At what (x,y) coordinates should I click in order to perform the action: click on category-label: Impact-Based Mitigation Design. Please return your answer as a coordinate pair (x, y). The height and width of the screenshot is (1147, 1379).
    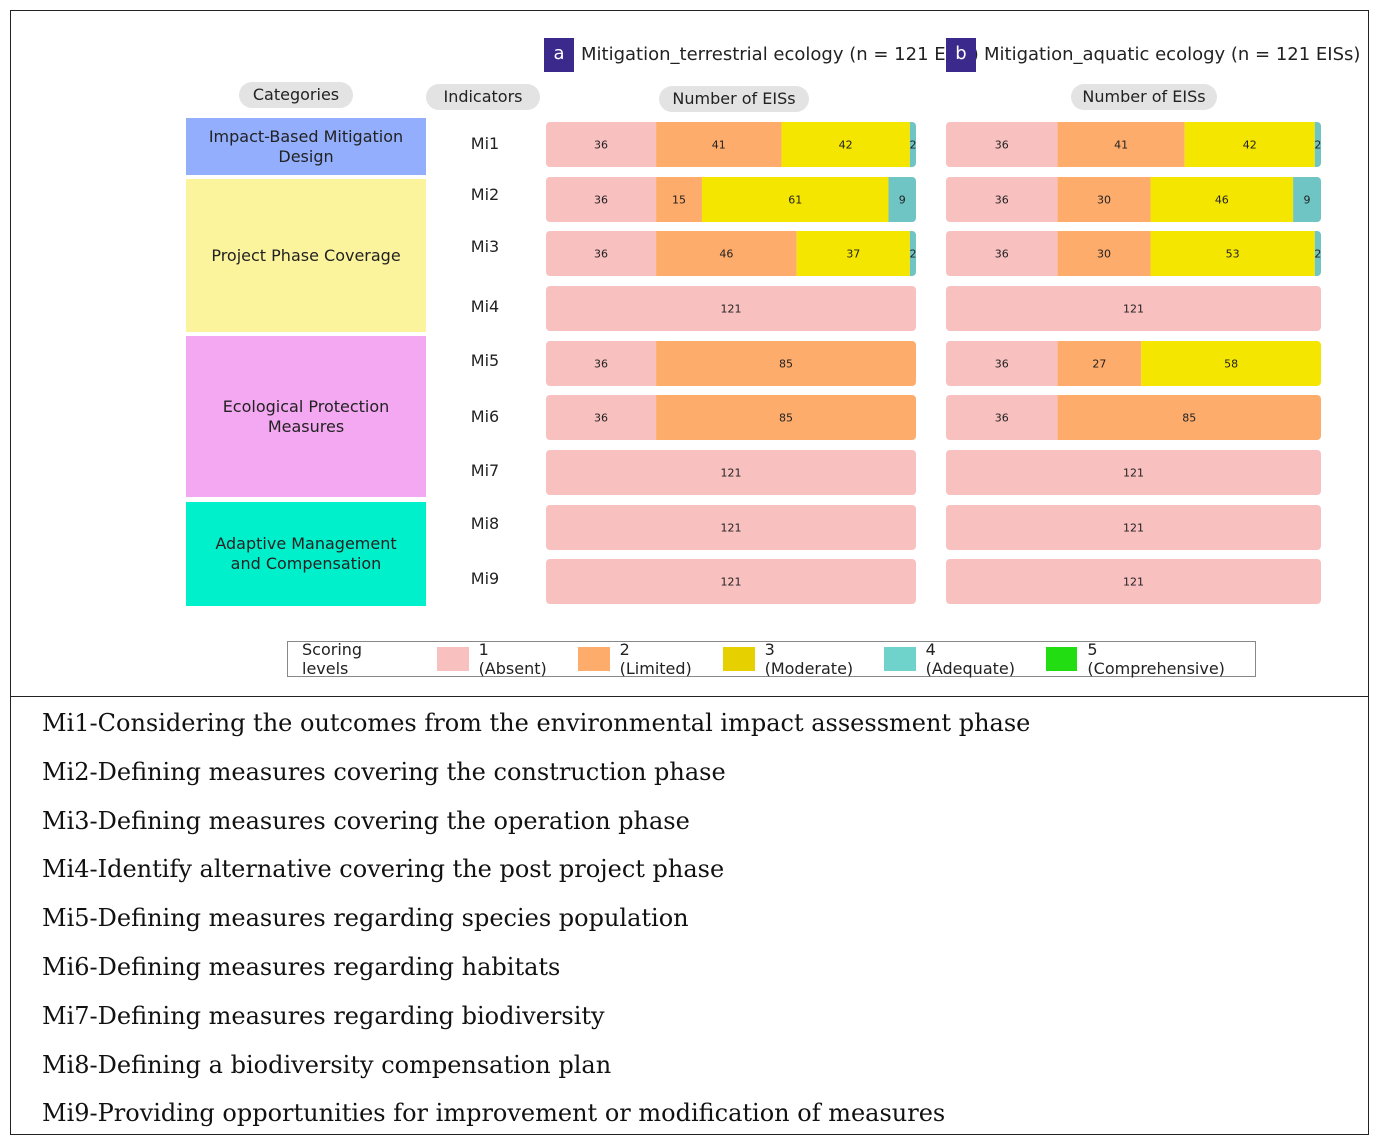
    Looking at the image, I should click on (306, 146).